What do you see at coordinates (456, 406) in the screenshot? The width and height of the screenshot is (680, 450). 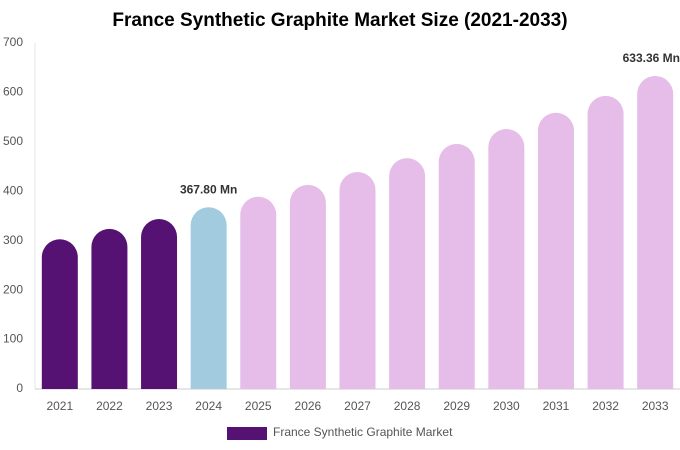 I see `x-tick-label: 2029` at bounding box center [456, 406].